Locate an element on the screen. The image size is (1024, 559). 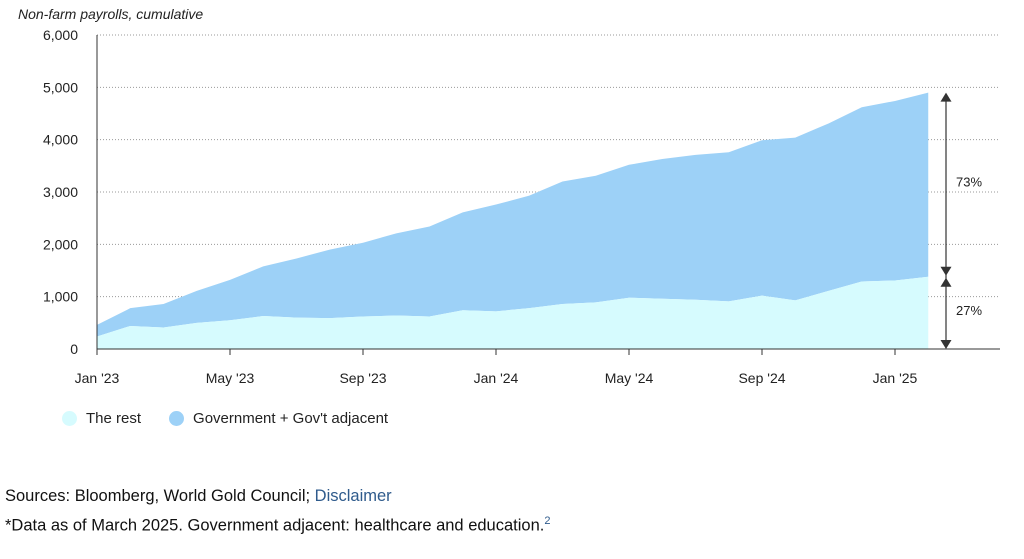
disclaimer-link: Disclaimer is located at coordinates (353, 496).